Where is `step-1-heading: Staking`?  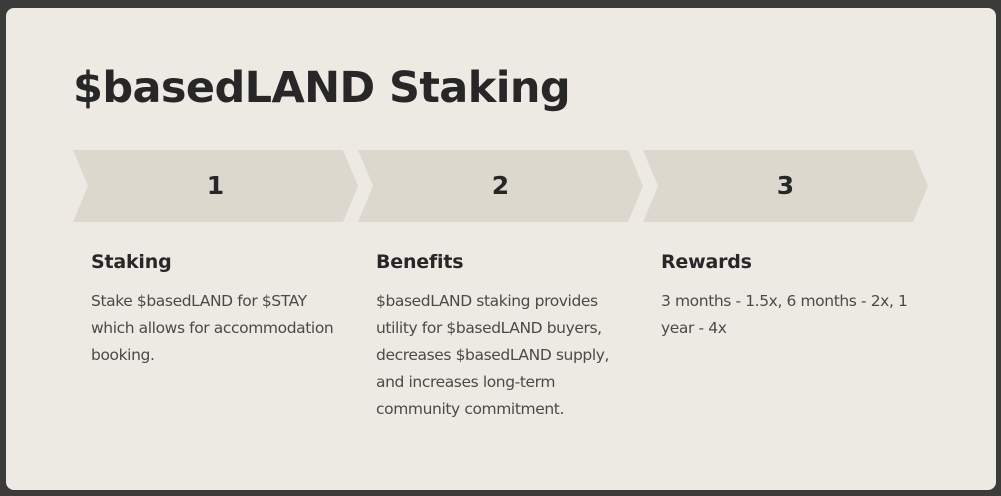 step-1-heading: Staking is located at coordinates (131, 262).